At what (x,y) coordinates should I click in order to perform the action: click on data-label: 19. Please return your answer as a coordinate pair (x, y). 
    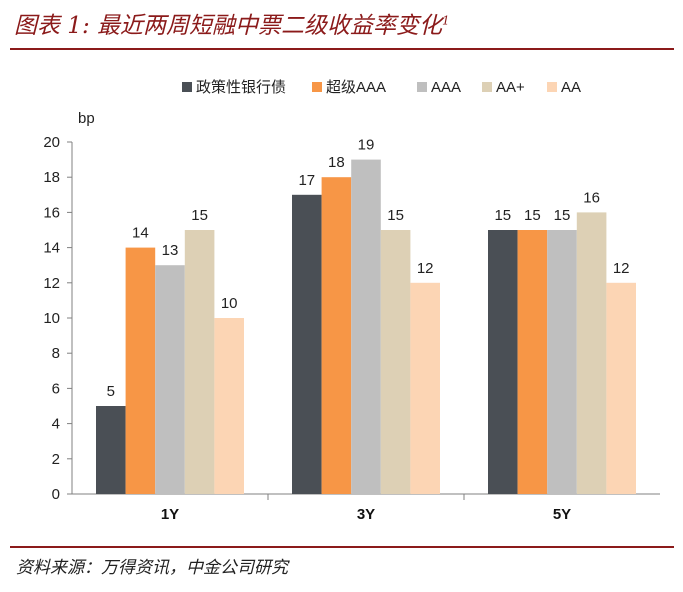
    Looking at the image, I should click on (366, 145).